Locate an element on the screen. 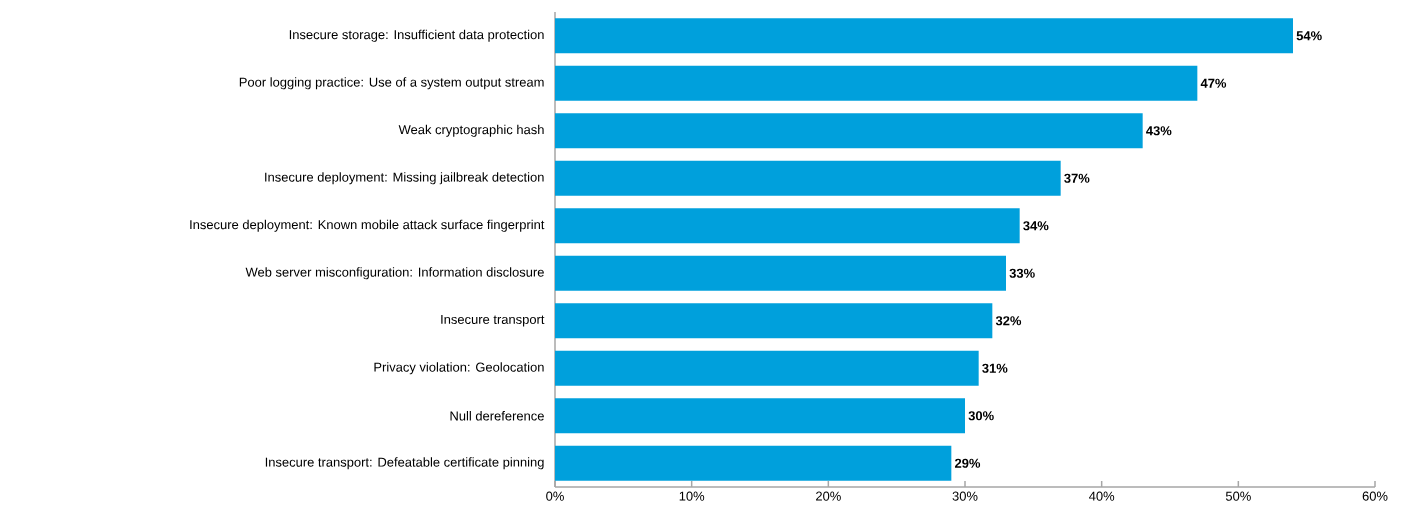 The width and height of the screenshot is (1408, 512). data-label: 47% is located at coordinates (1213, 83).